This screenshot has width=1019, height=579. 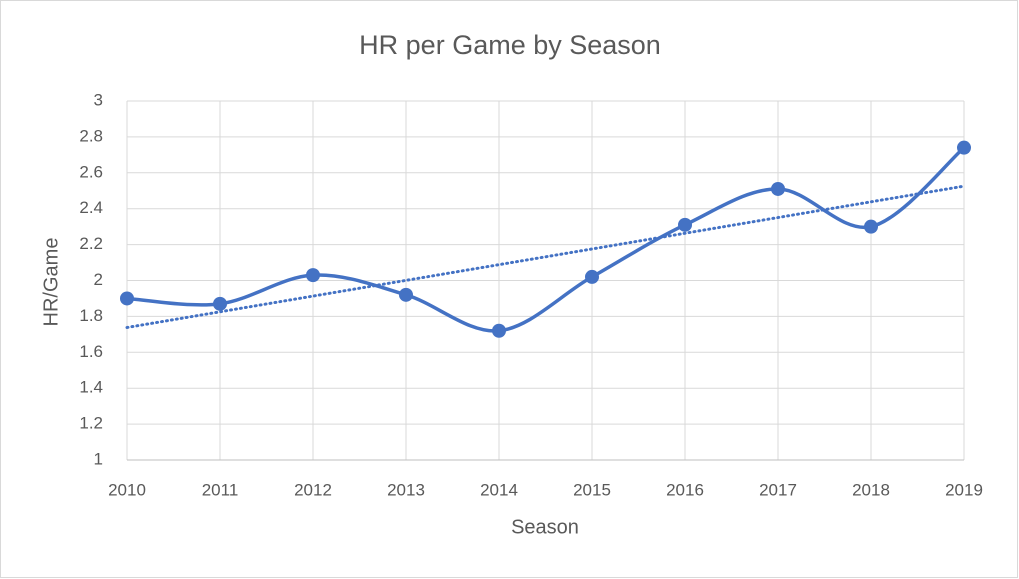 What do you see at coordinates (91, 207) in the screenshot?
I see `y-tick-label: 2.4` at bounding box center [91, 207].